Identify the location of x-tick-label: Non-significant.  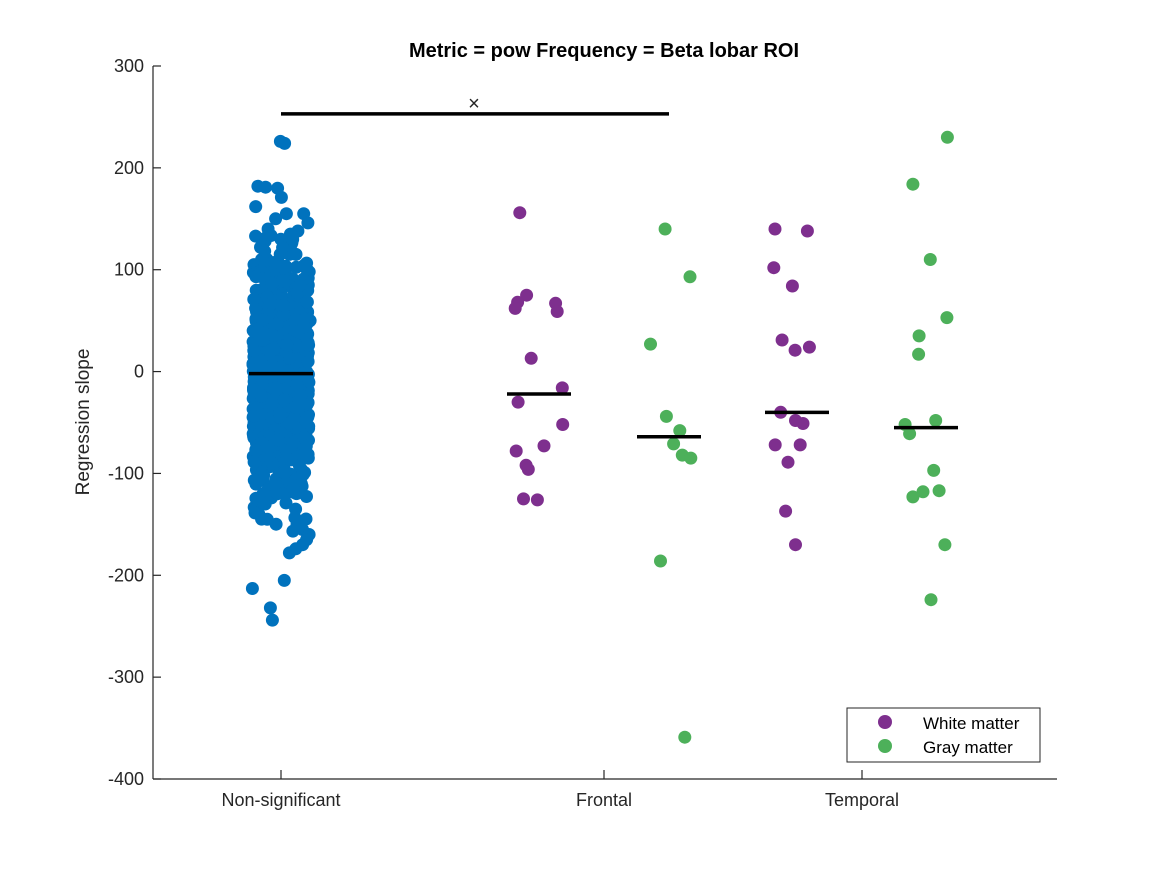
(280, 800).